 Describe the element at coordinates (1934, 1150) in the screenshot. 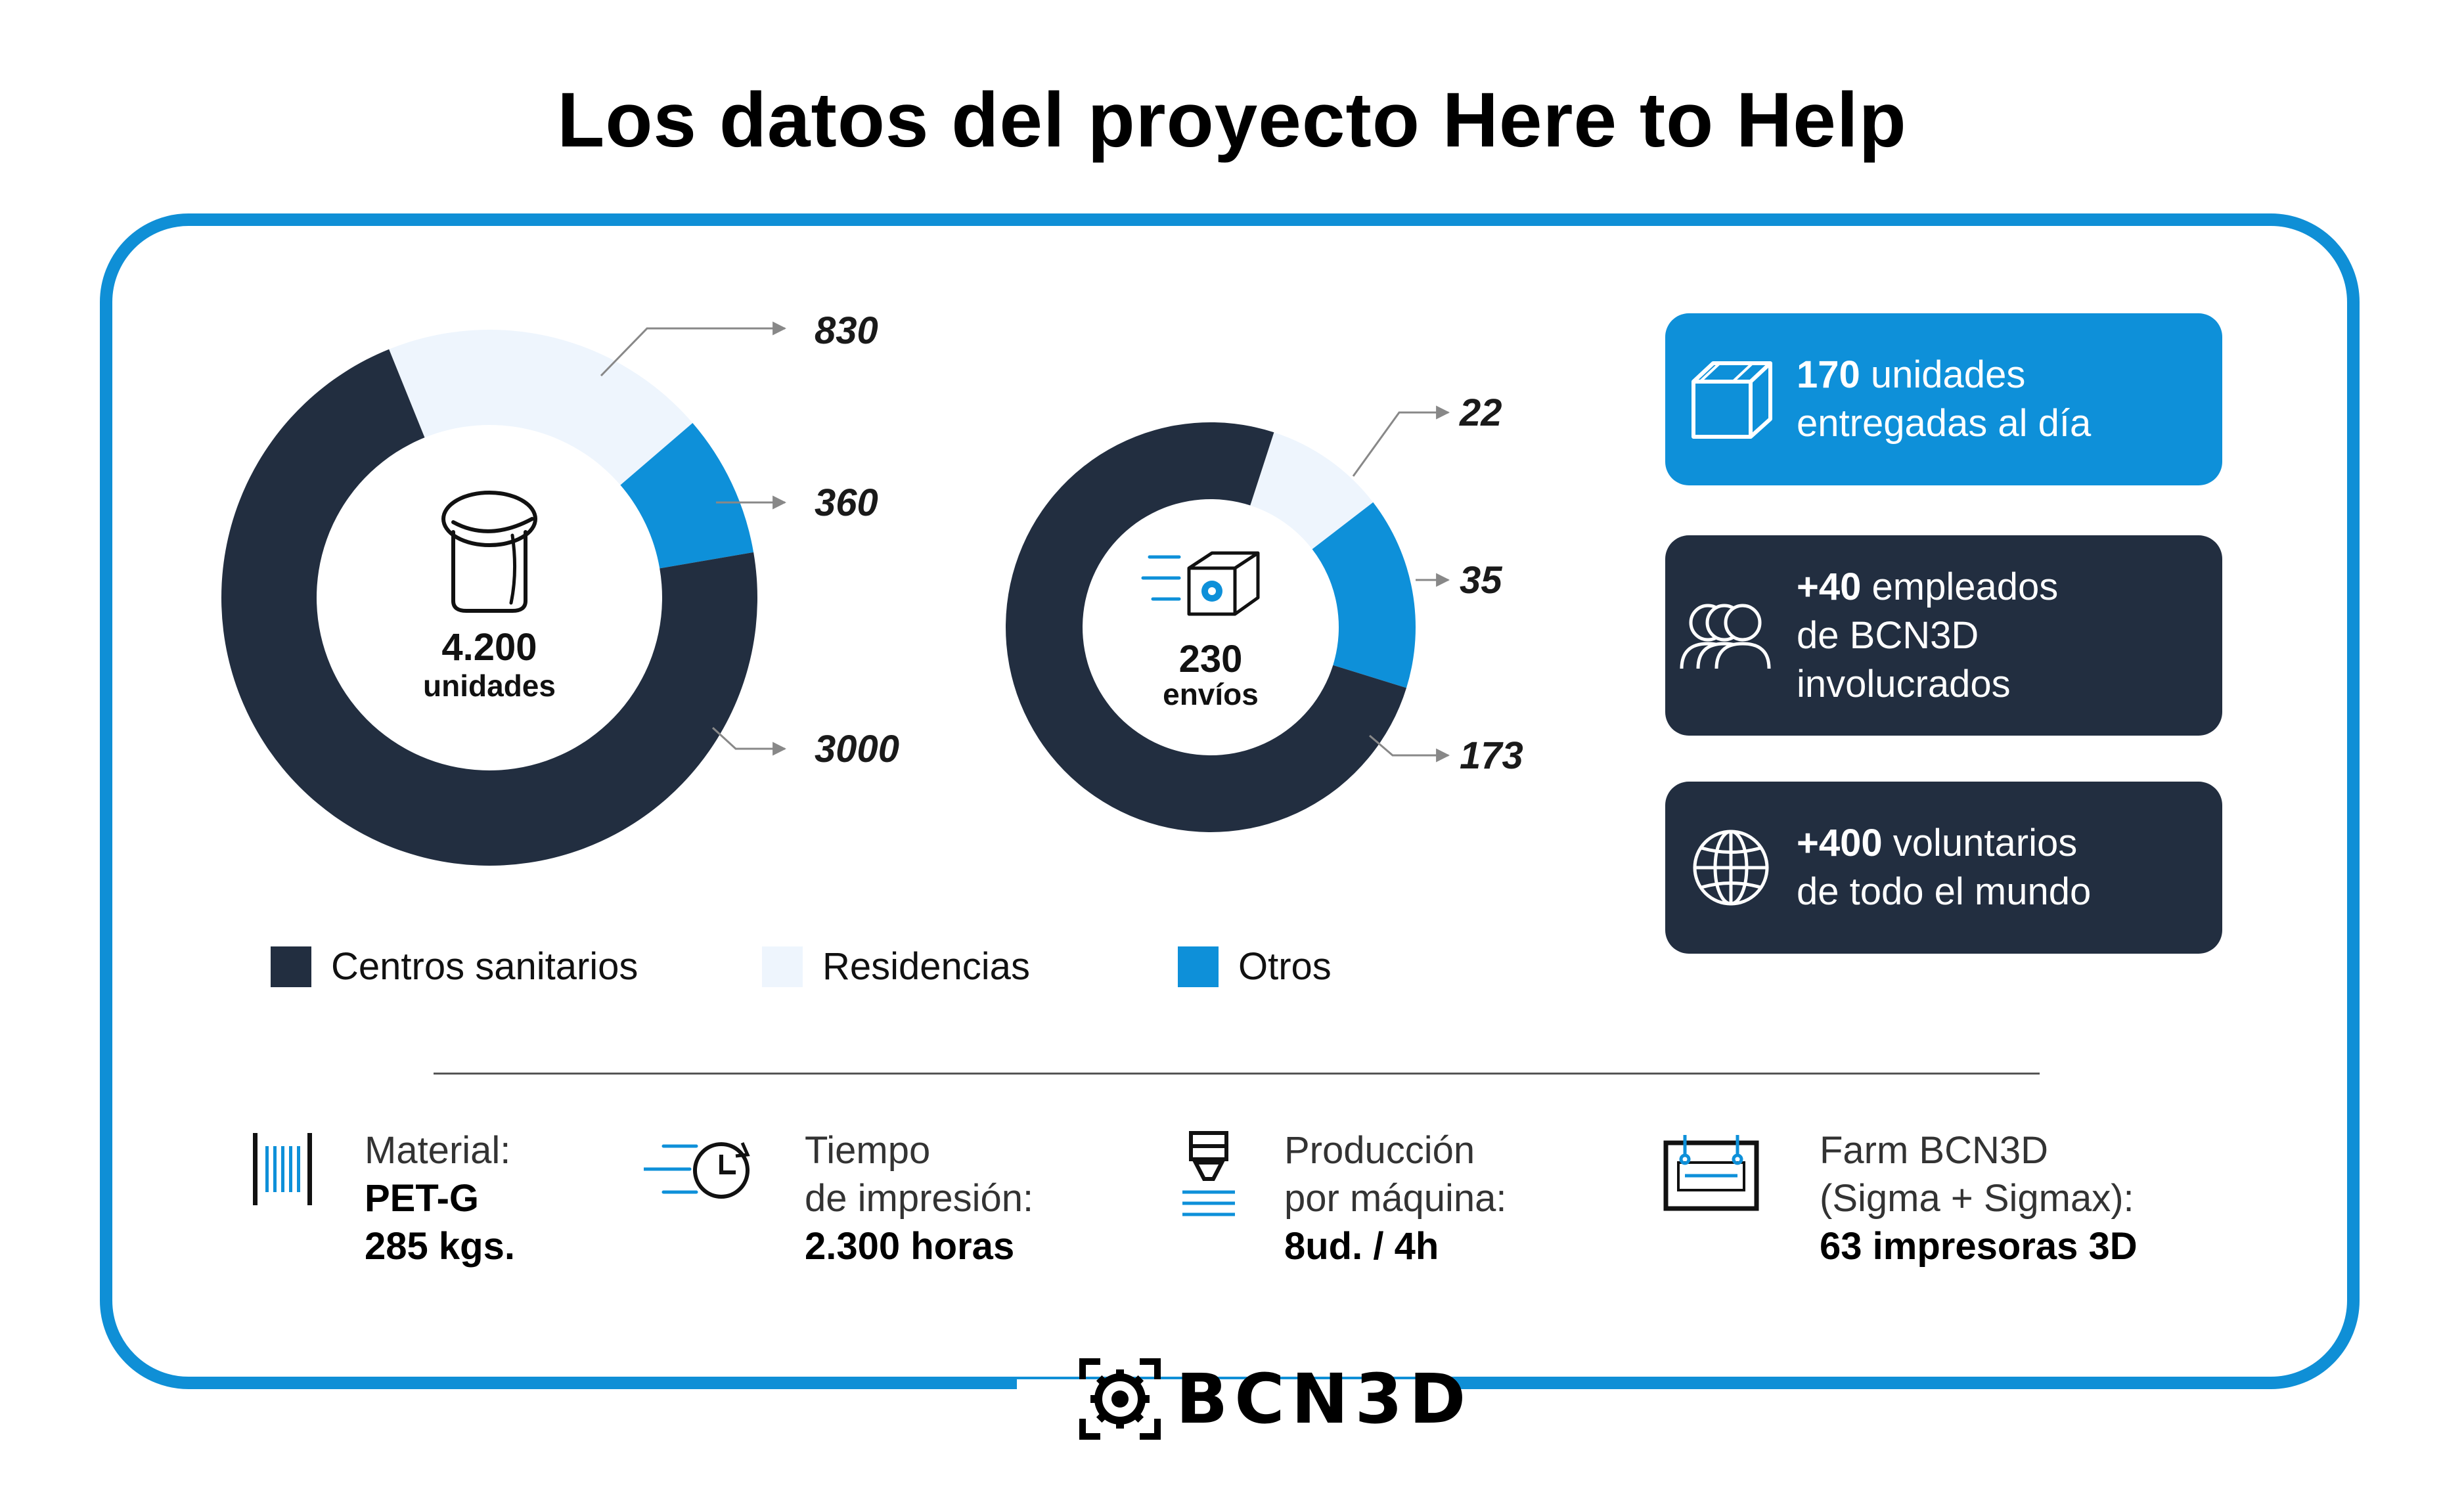

I see `fact-label: Farm BCN3D` at that location.